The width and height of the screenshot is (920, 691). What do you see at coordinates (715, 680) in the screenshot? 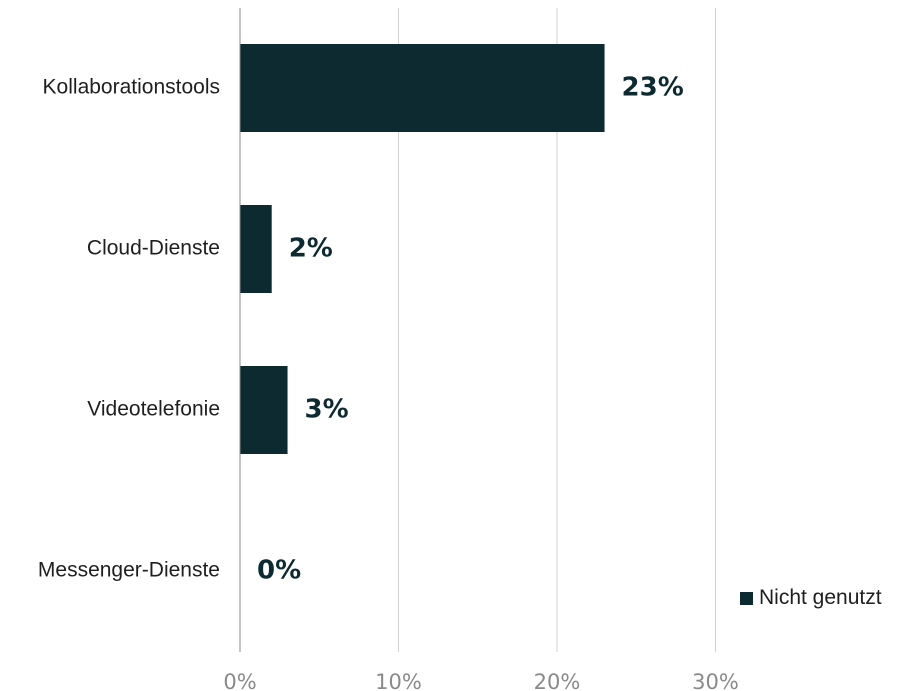
I see `x-tick-label-30: 30%` at bounding box center [715, 680].